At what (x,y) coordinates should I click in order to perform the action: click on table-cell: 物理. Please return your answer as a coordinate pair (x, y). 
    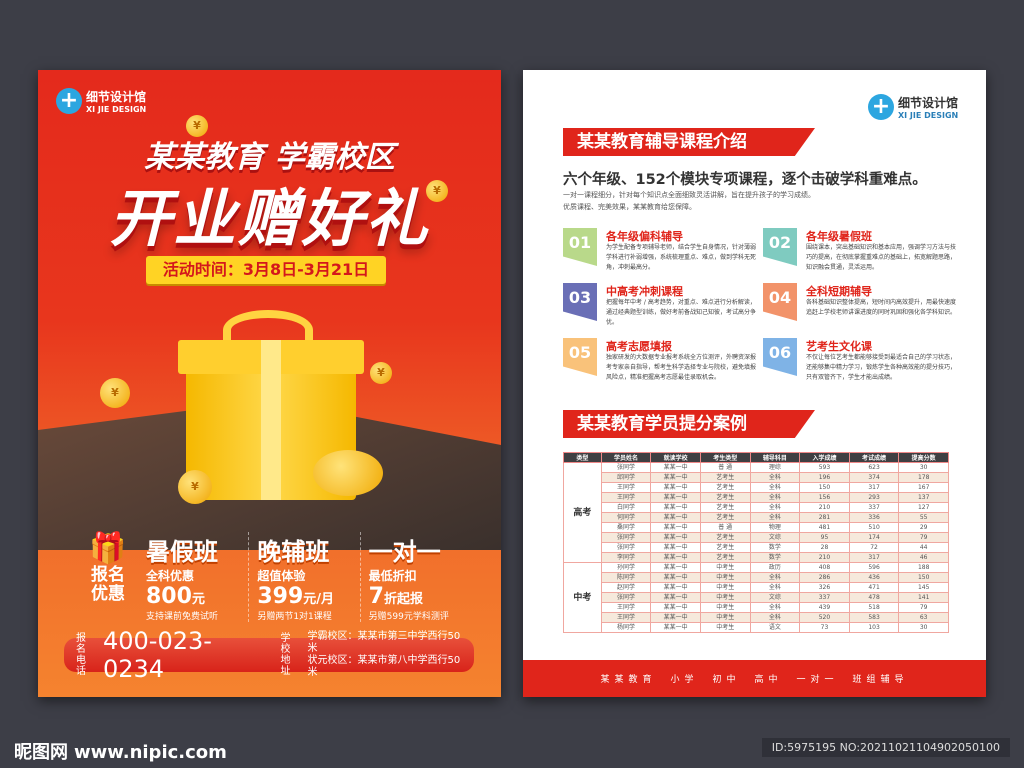
    Looking at the image, I should click on (775, 527).